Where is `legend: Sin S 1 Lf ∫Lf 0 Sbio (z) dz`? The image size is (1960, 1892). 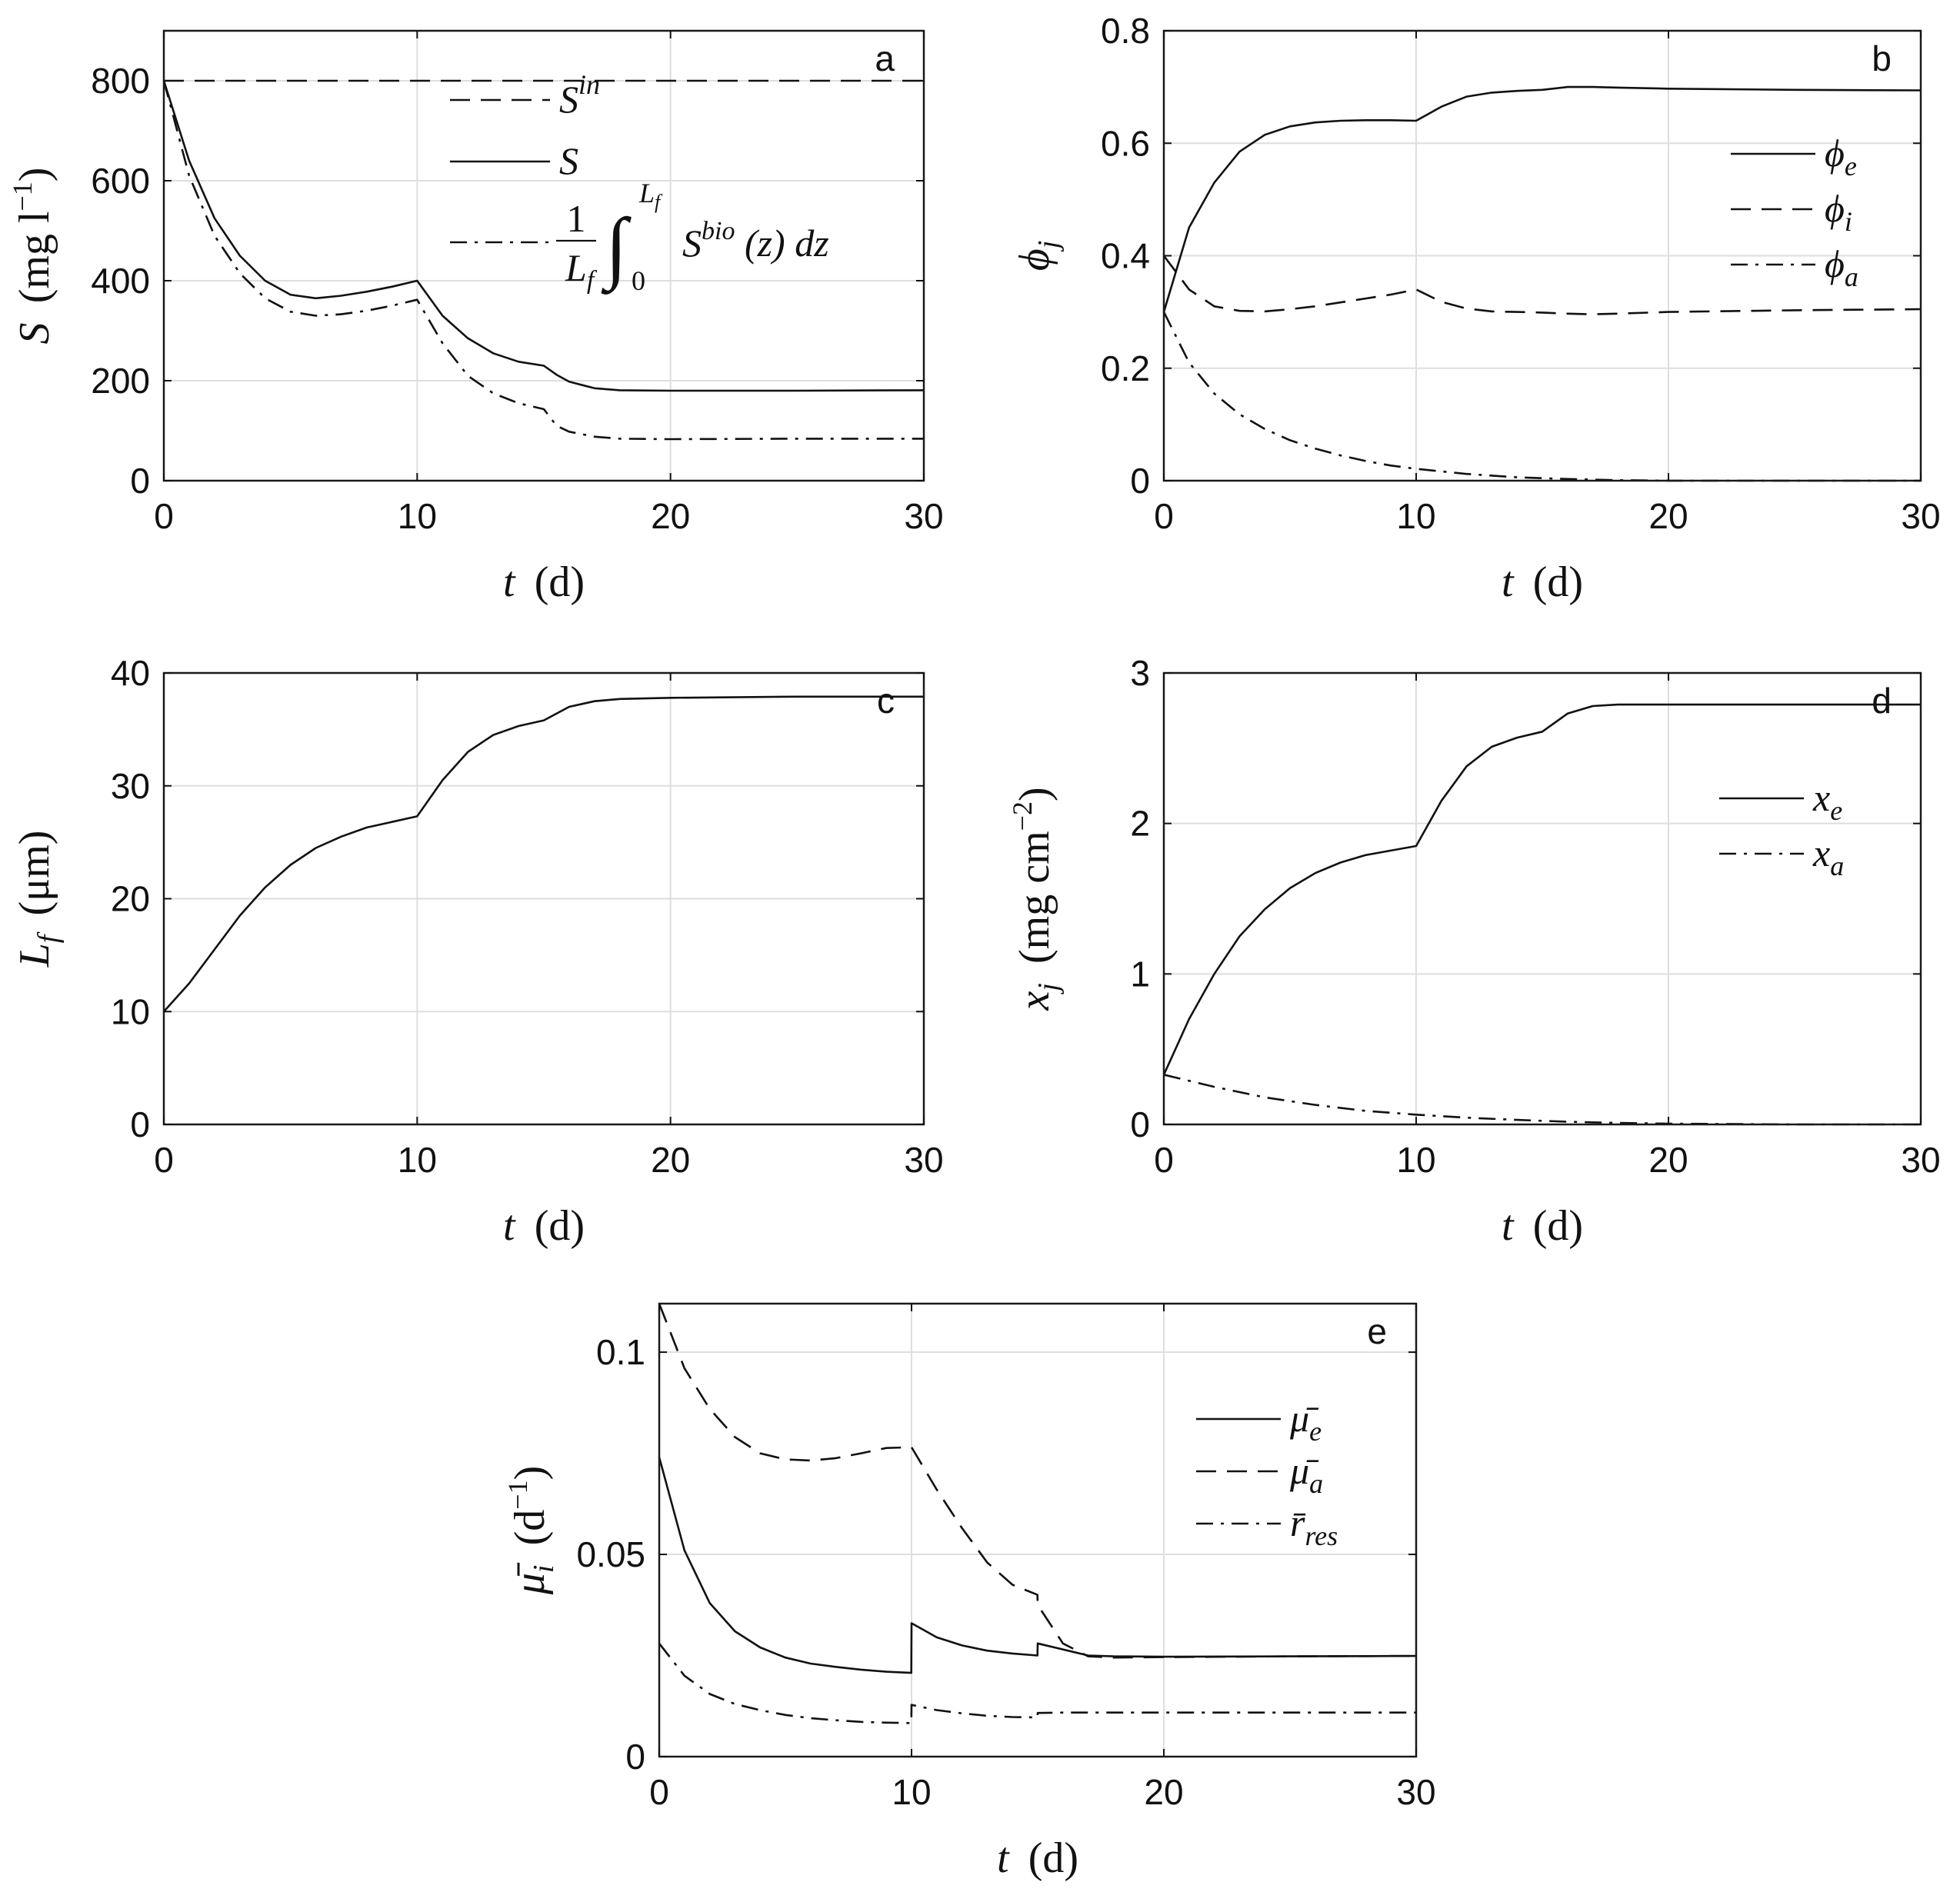 legend: Sin S 1 Lf ∫Lf 0 Sbio (z) dz is located at coordinates (639, 183).